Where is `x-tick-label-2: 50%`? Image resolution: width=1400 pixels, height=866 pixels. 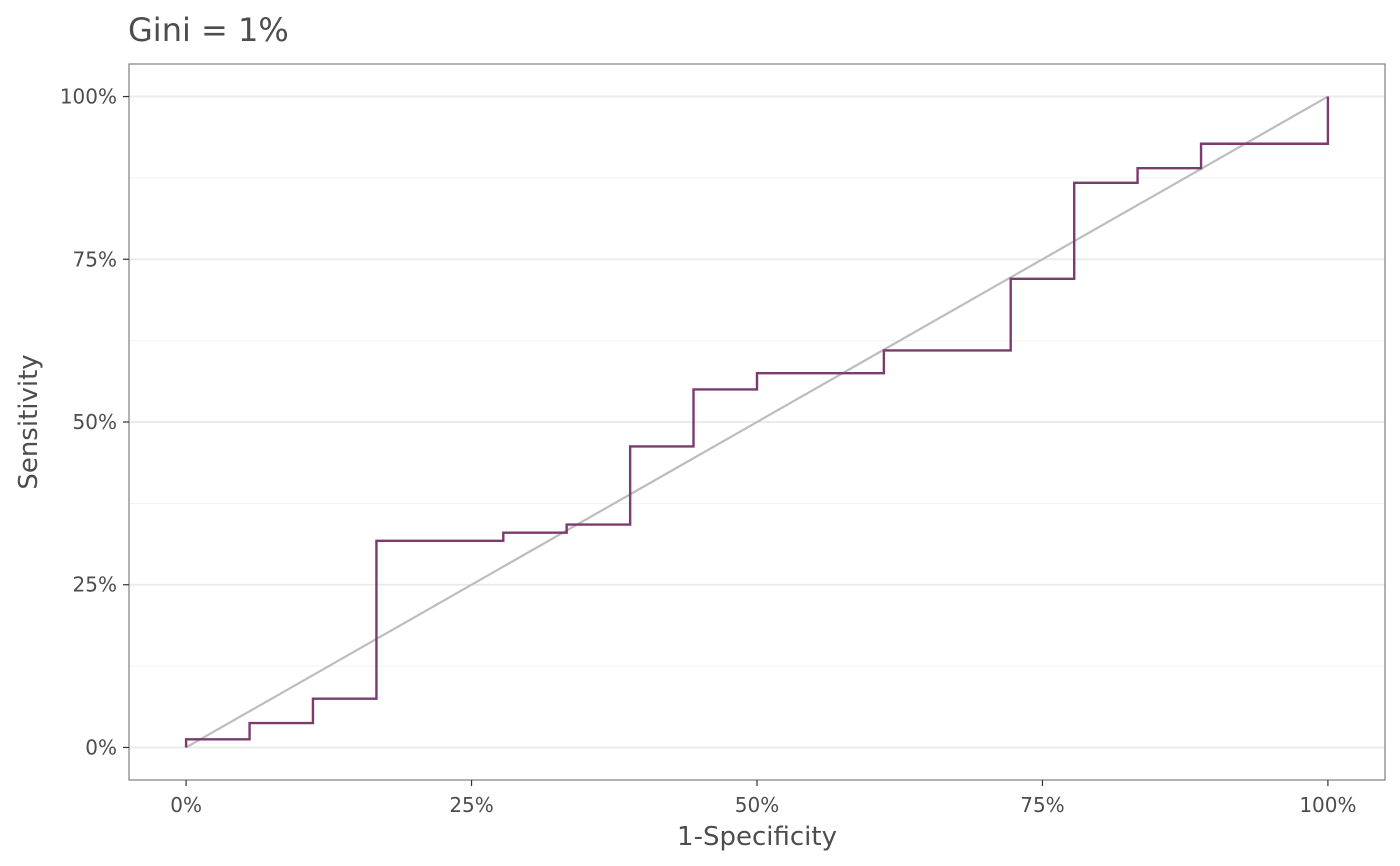
x-tick-label-2: 50% is located at coordinates (757, 805).